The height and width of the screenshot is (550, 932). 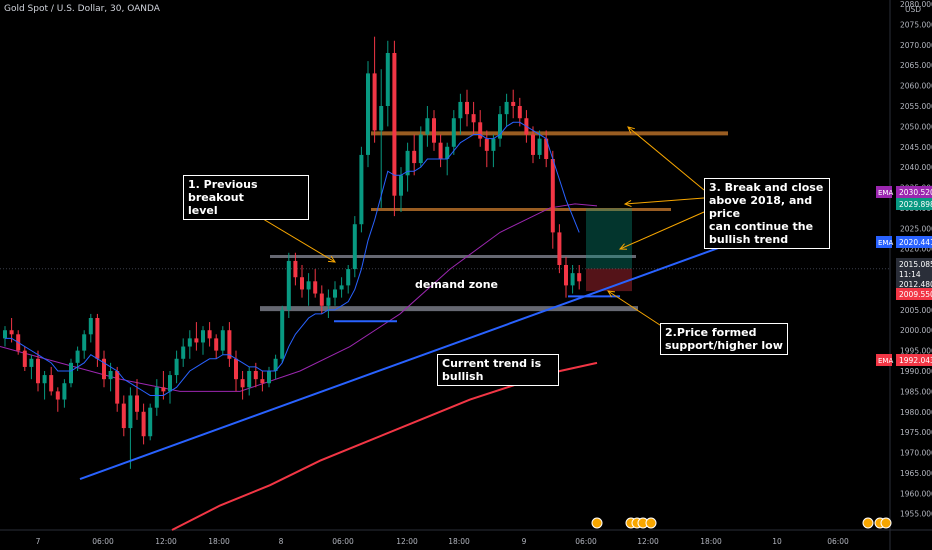 I want to click on arrow-to-2030, so click(x=664, y=201).